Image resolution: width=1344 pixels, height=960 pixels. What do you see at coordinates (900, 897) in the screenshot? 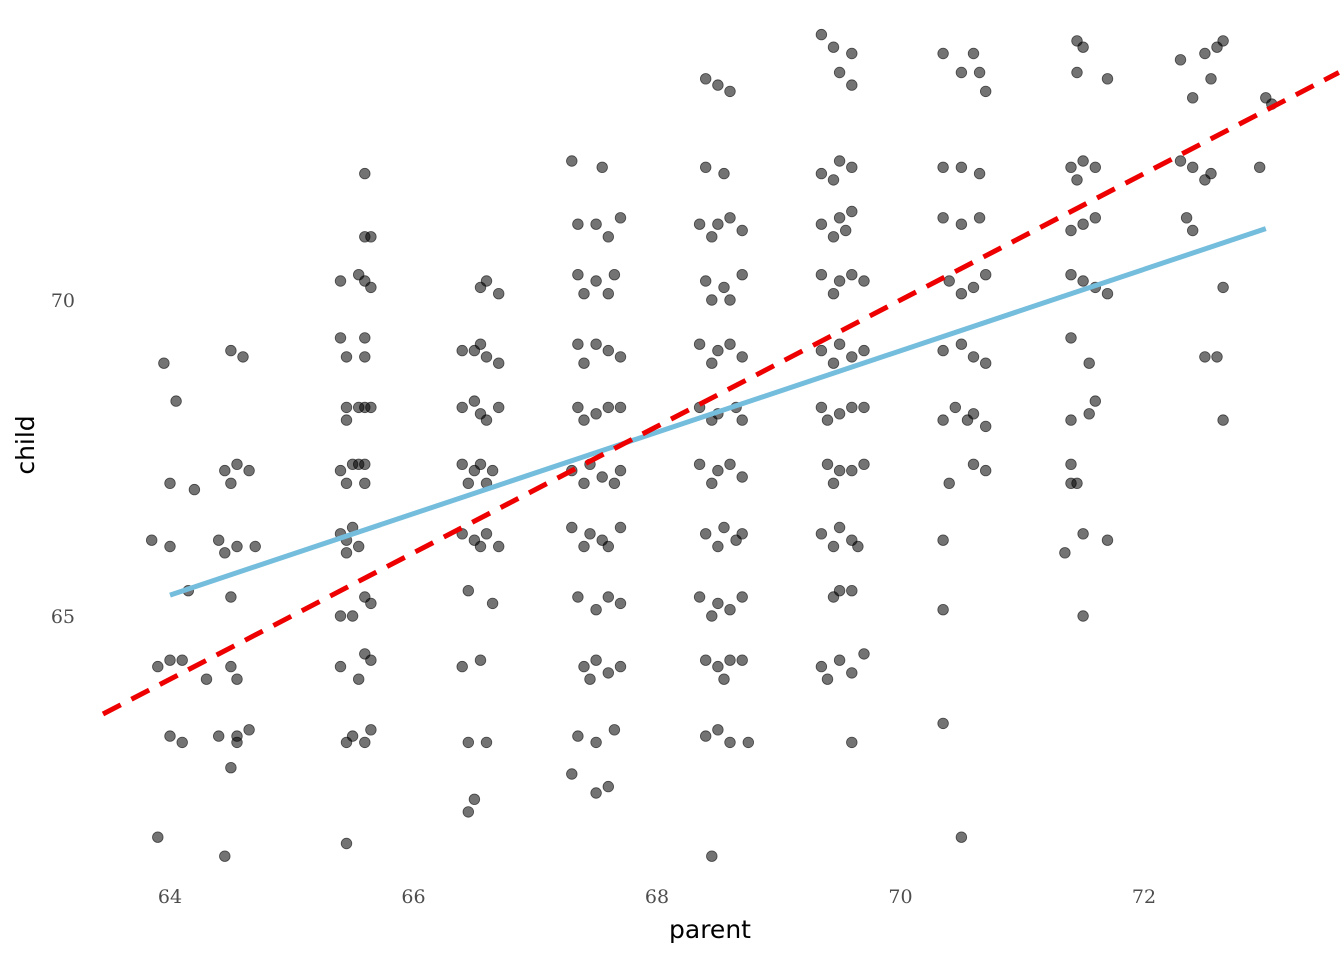
I see `x-tick-label: 70` at bounding box center [900, 897].